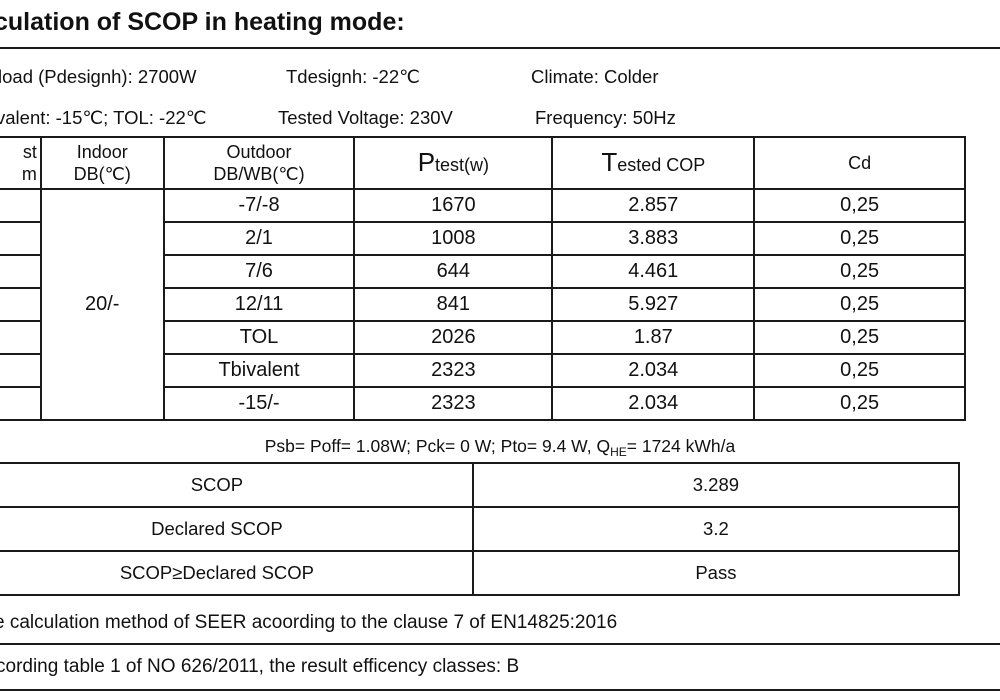  Describe the element at coordinates (103, 117) in the screenshot. I see `bivalent-tol-text: valent: -15℃; TOL: -22℃` at that location.